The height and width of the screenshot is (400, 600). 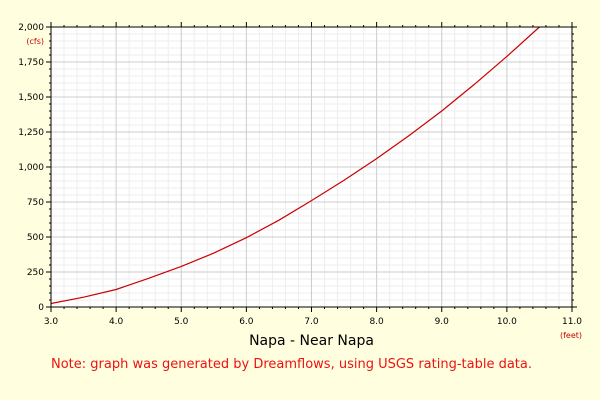 I want to click on x-tick-label: 9.0, so click(x=442, y=322).